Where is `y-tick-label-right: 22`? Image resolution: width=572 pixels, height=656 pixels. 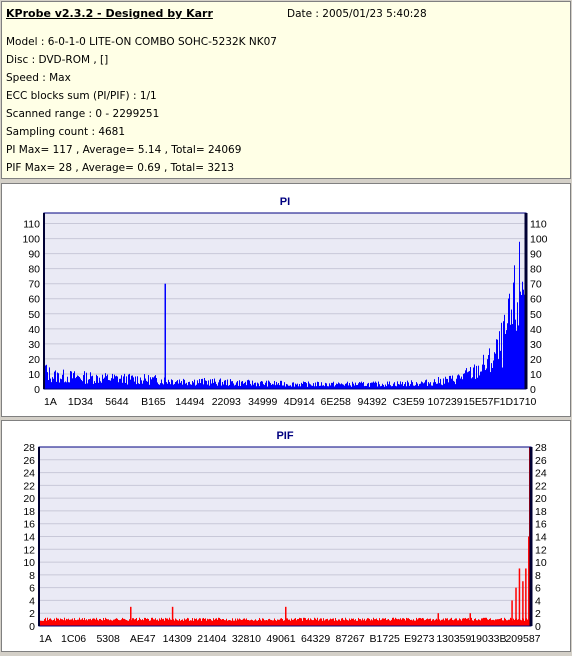
y-tick-label-right: 22 is located at coordinates (541, 486).